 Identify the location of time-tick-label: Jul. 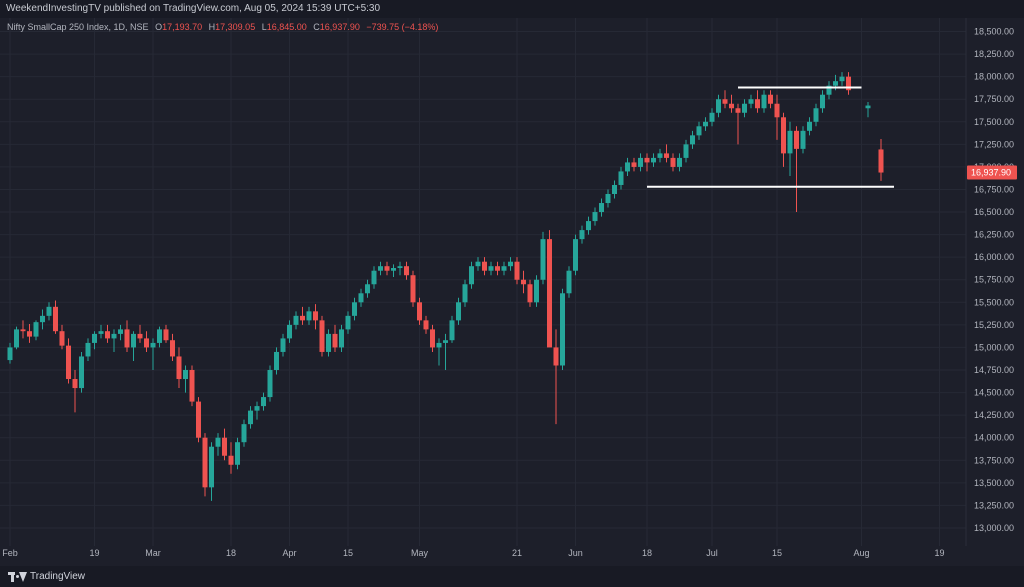
(712, 553).